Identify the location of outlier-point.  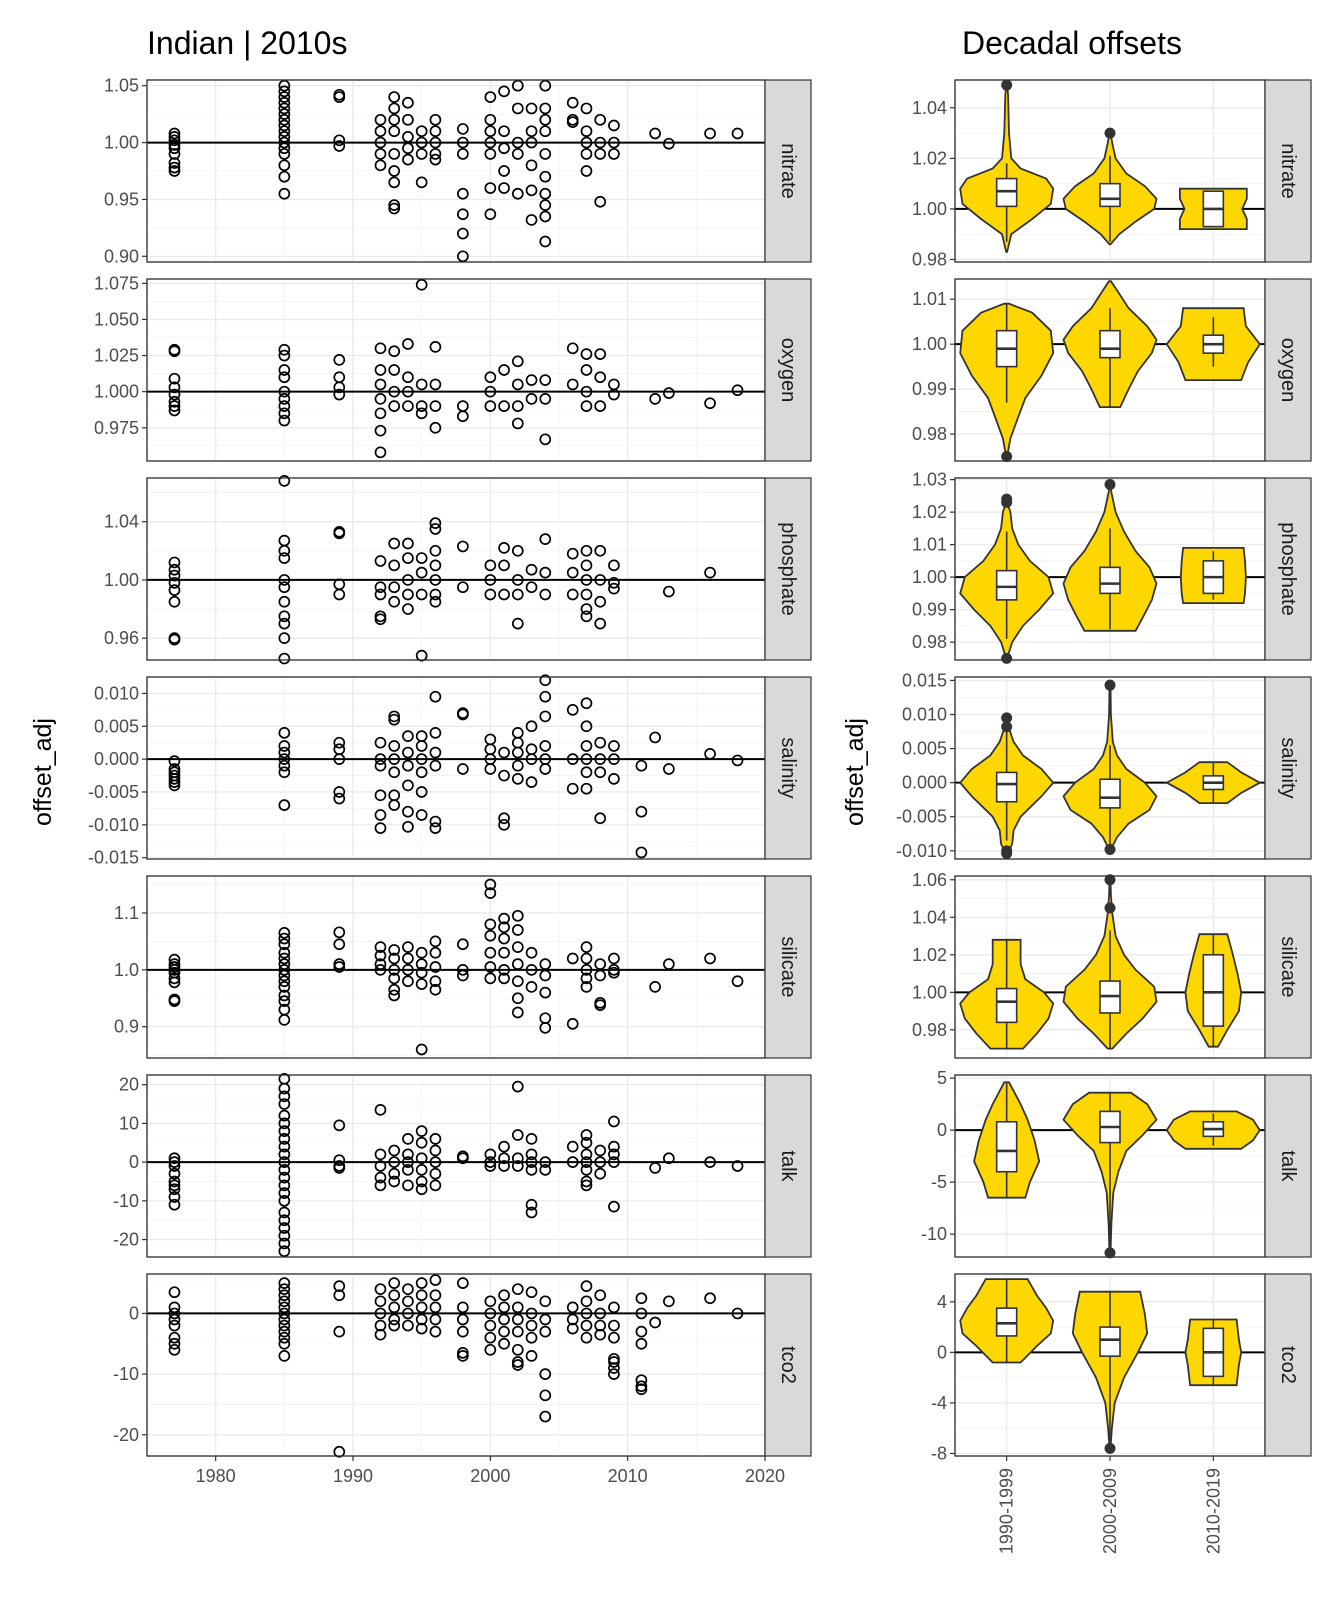
(1007, 457).